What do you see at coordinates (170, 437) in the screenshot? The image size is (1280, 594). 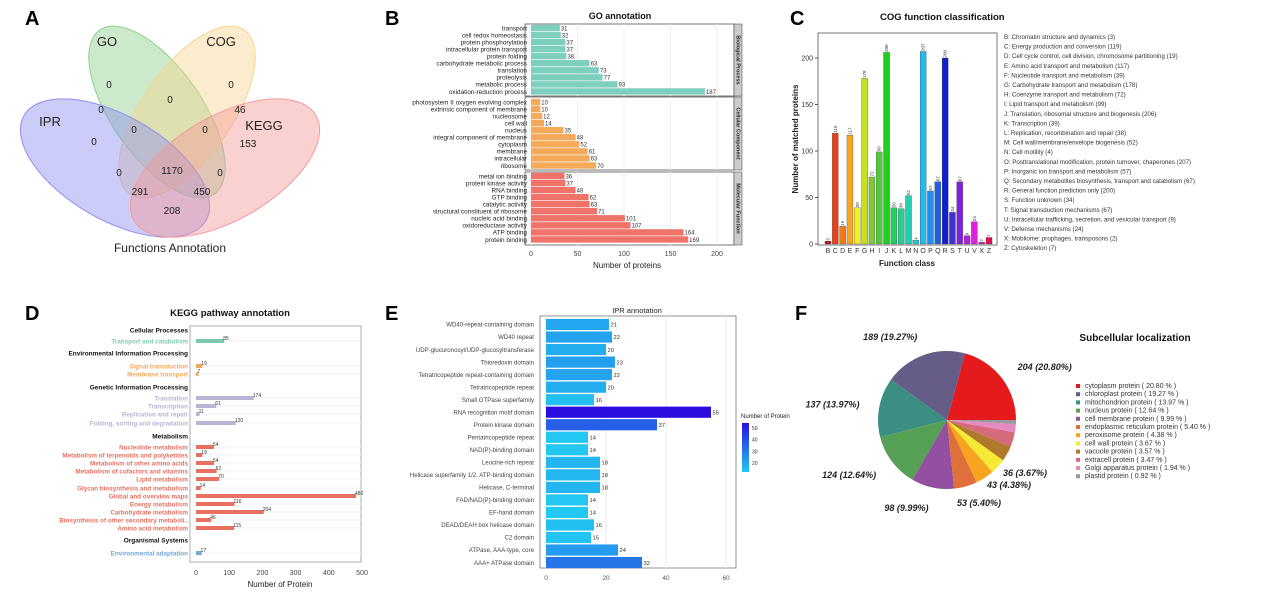 I see `kegg-group-header: Metabolism` at bounding box center [170, 437].